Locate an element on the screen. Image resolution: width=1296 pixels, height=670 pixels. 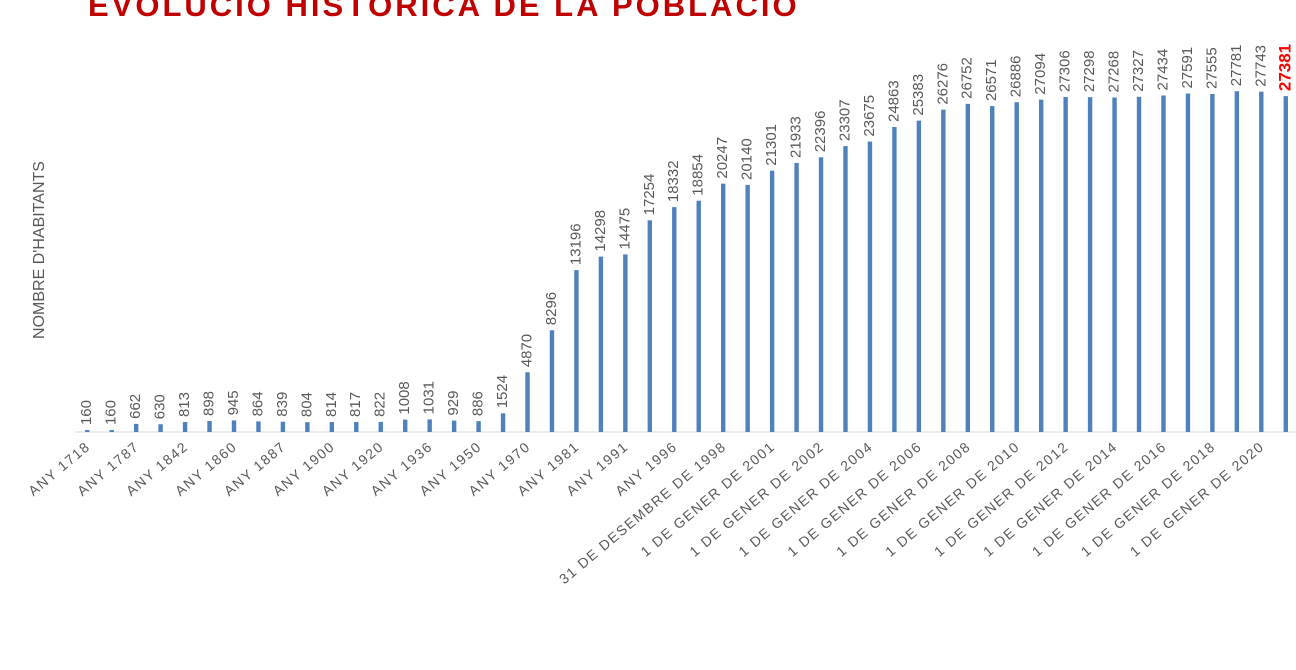
value-label: 27268 is located at coordinates (1114, 72).